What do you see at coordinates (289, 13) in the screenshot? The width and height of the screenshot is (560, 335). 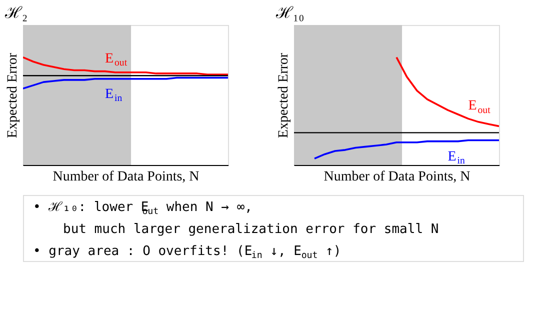 I see `chart-title: ℋ₁₀` at bounding box center [289, 13].